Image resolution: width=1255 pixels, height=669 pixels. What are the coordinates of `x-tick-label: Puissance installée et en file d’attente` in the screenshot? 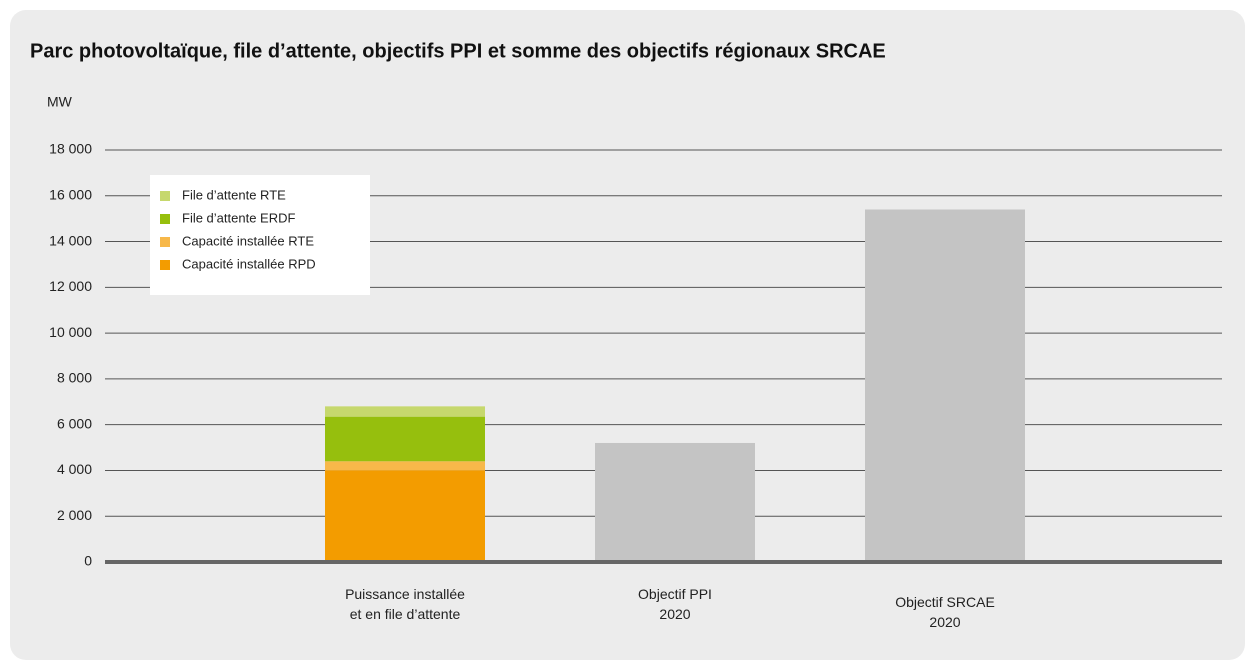 It's located at (405, 604).